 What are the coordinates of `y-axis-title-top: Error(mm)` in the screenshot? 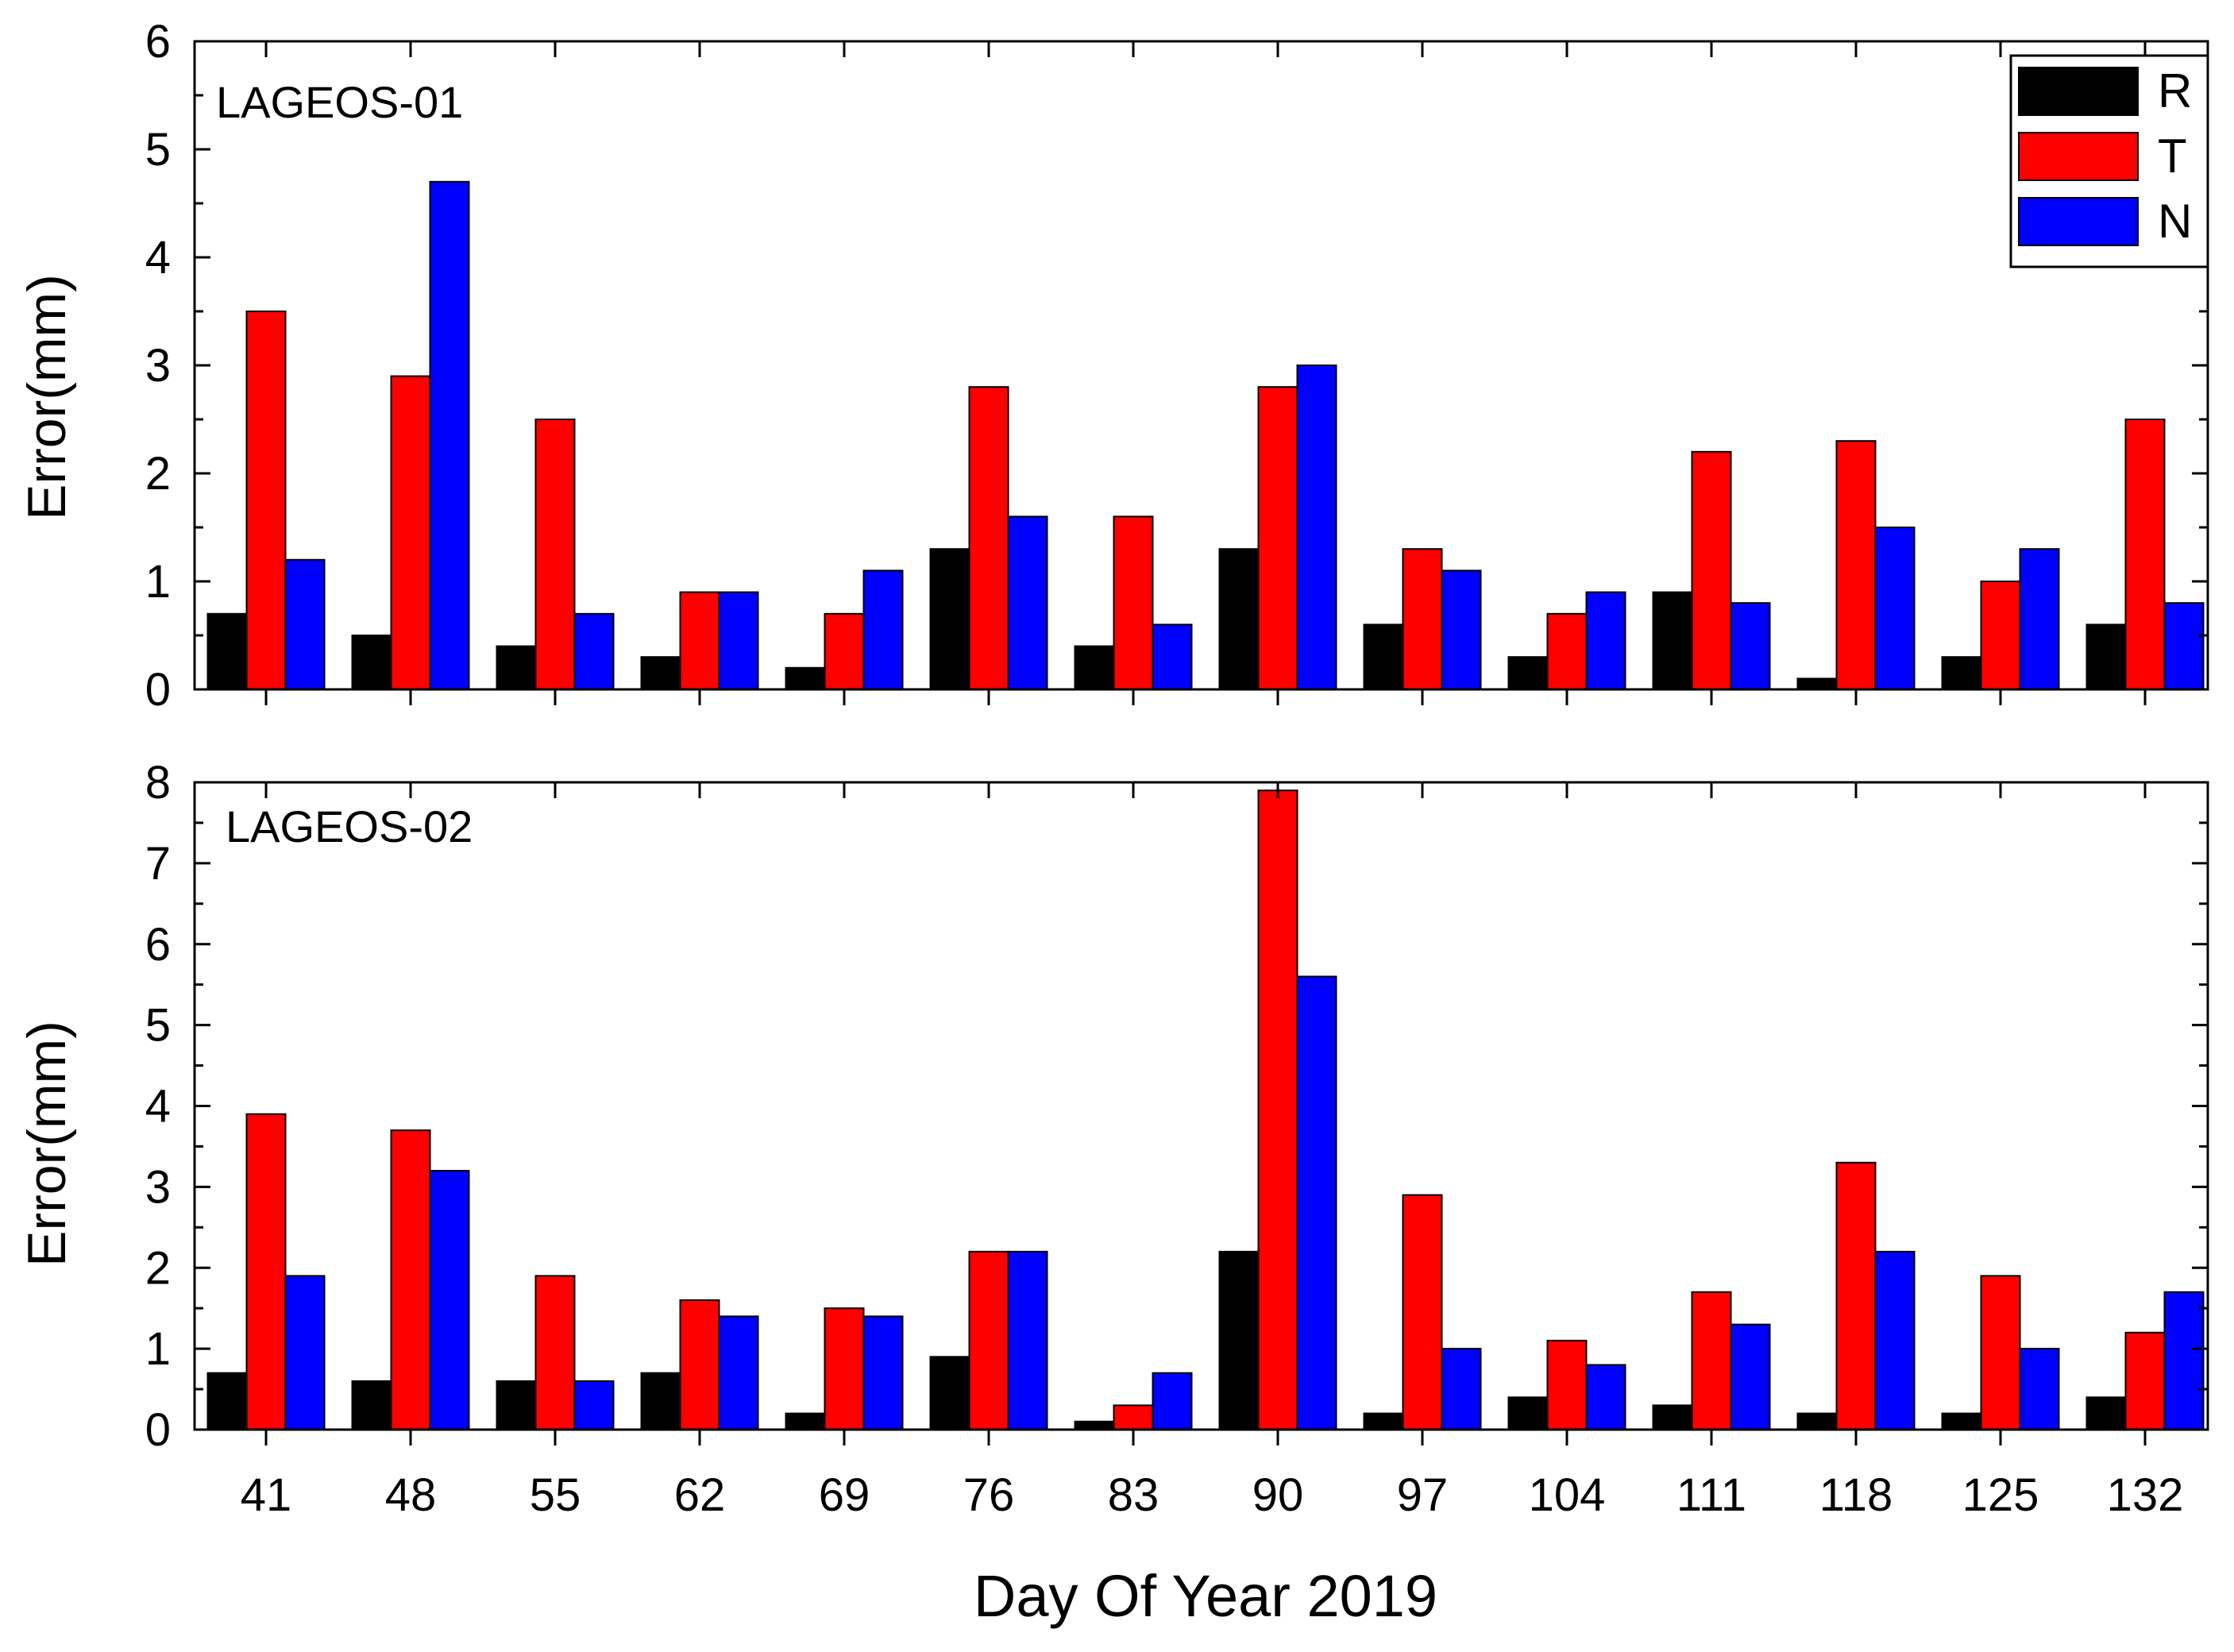 It's located at (47, 397).